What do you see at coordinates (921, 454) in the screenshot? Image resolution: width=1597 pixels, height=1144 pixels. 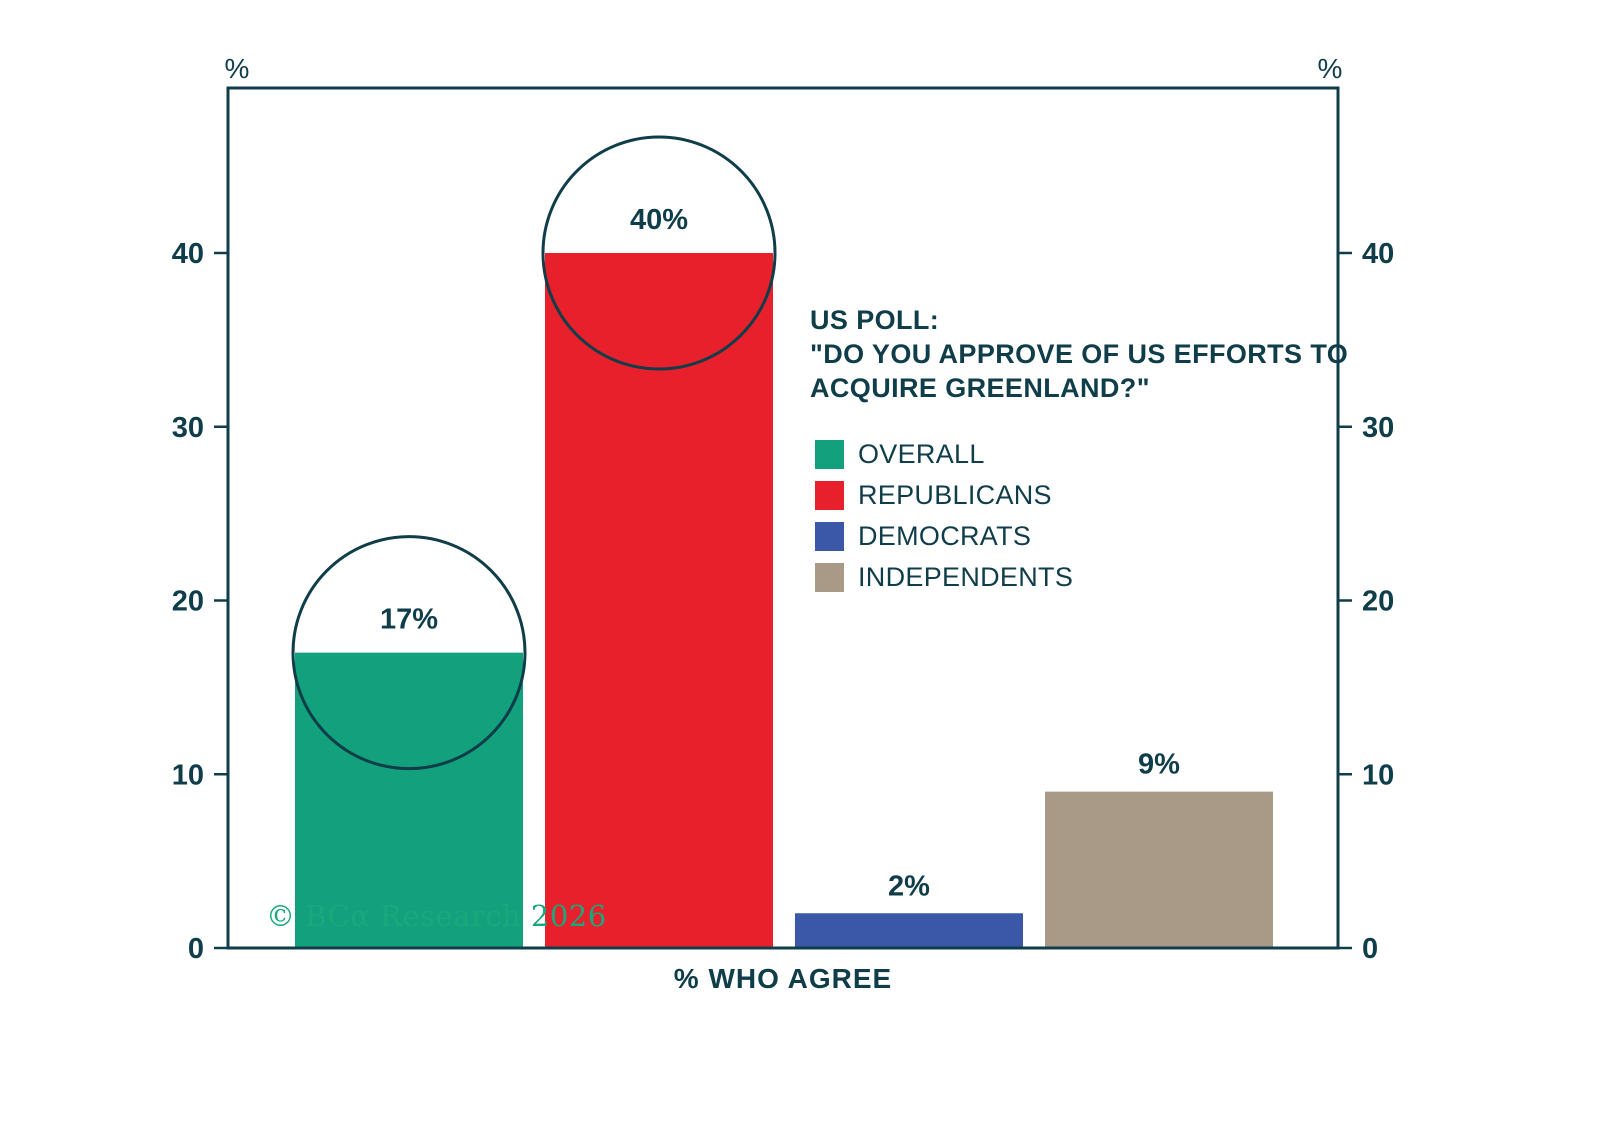 I see `legend-label-overall: OVERALL` at bounding box center [921, 454].